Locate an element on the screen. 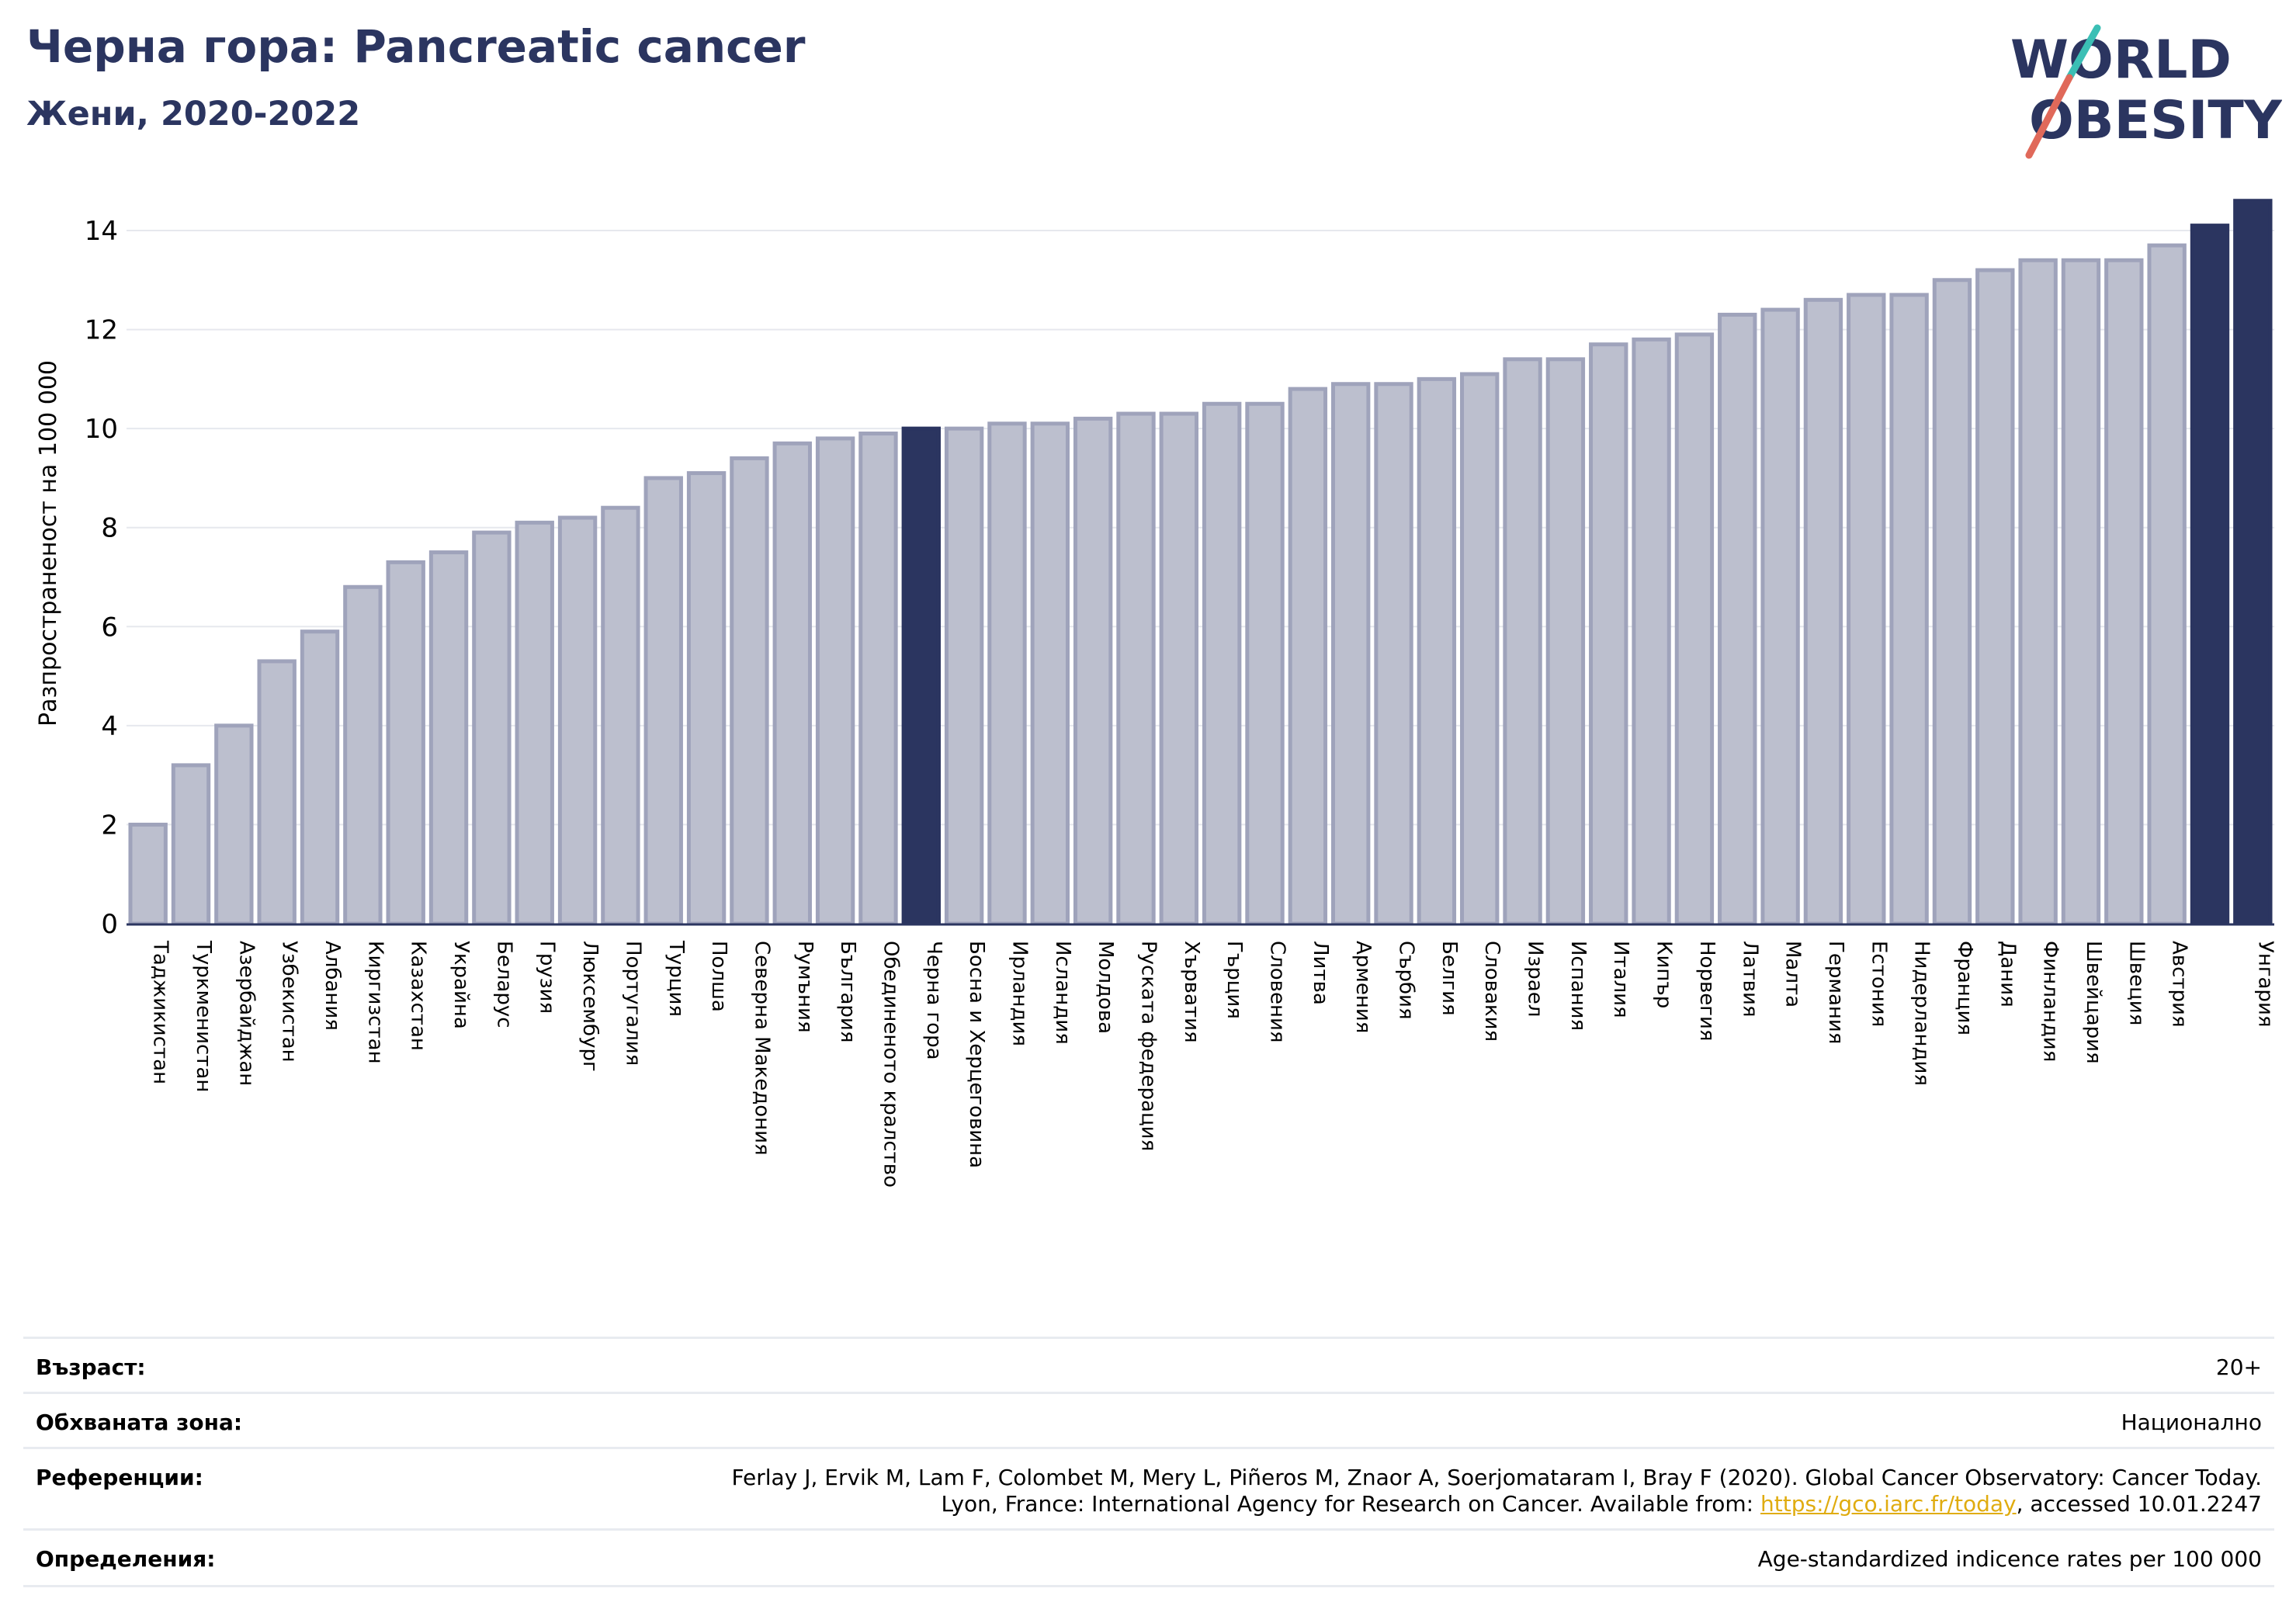 Image resolution: width=2296 pixels, height=1623 pixels. x-tick-label: Армения is located at coordinates (1363, 987).